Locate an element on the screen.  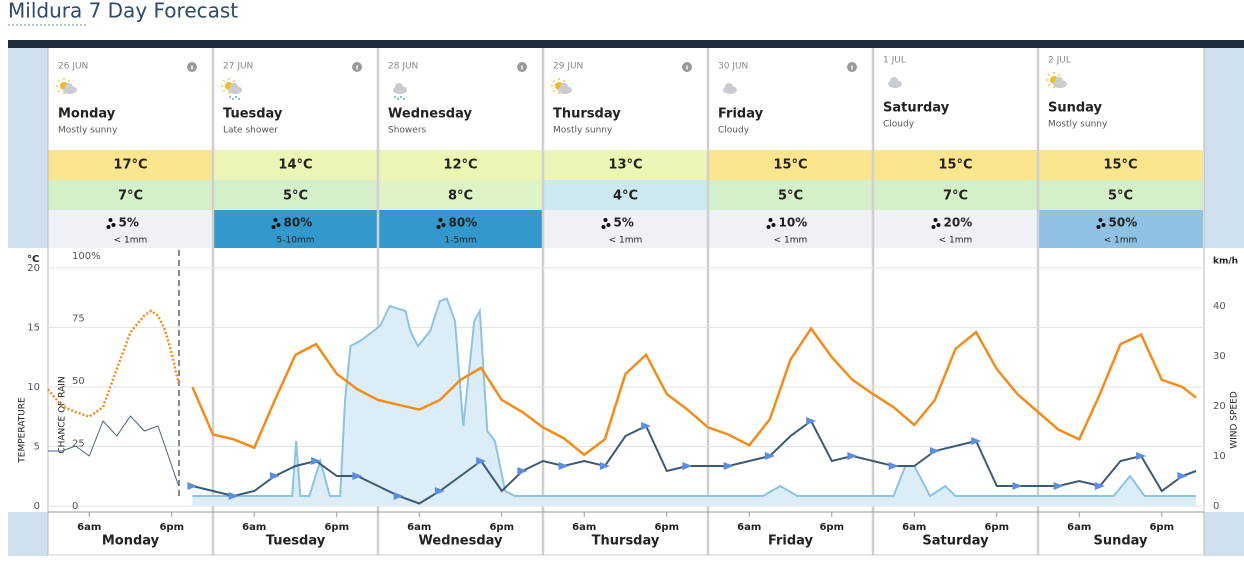
y-tick-label: 50 is located at coordinates (78, 381).